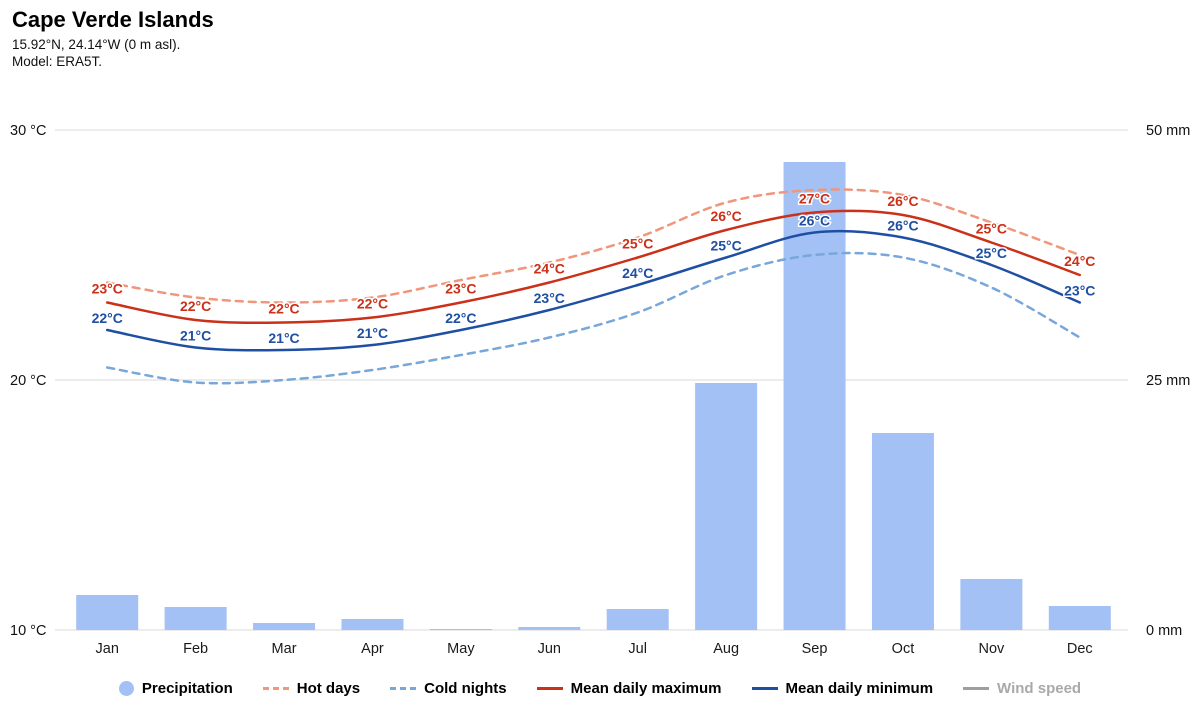 The width and height of the screenshot is (1200, 720). Describe the element at coordinates (28, 131) in the screenshot. I see `left-axis-tick: 30 °C` at that location.